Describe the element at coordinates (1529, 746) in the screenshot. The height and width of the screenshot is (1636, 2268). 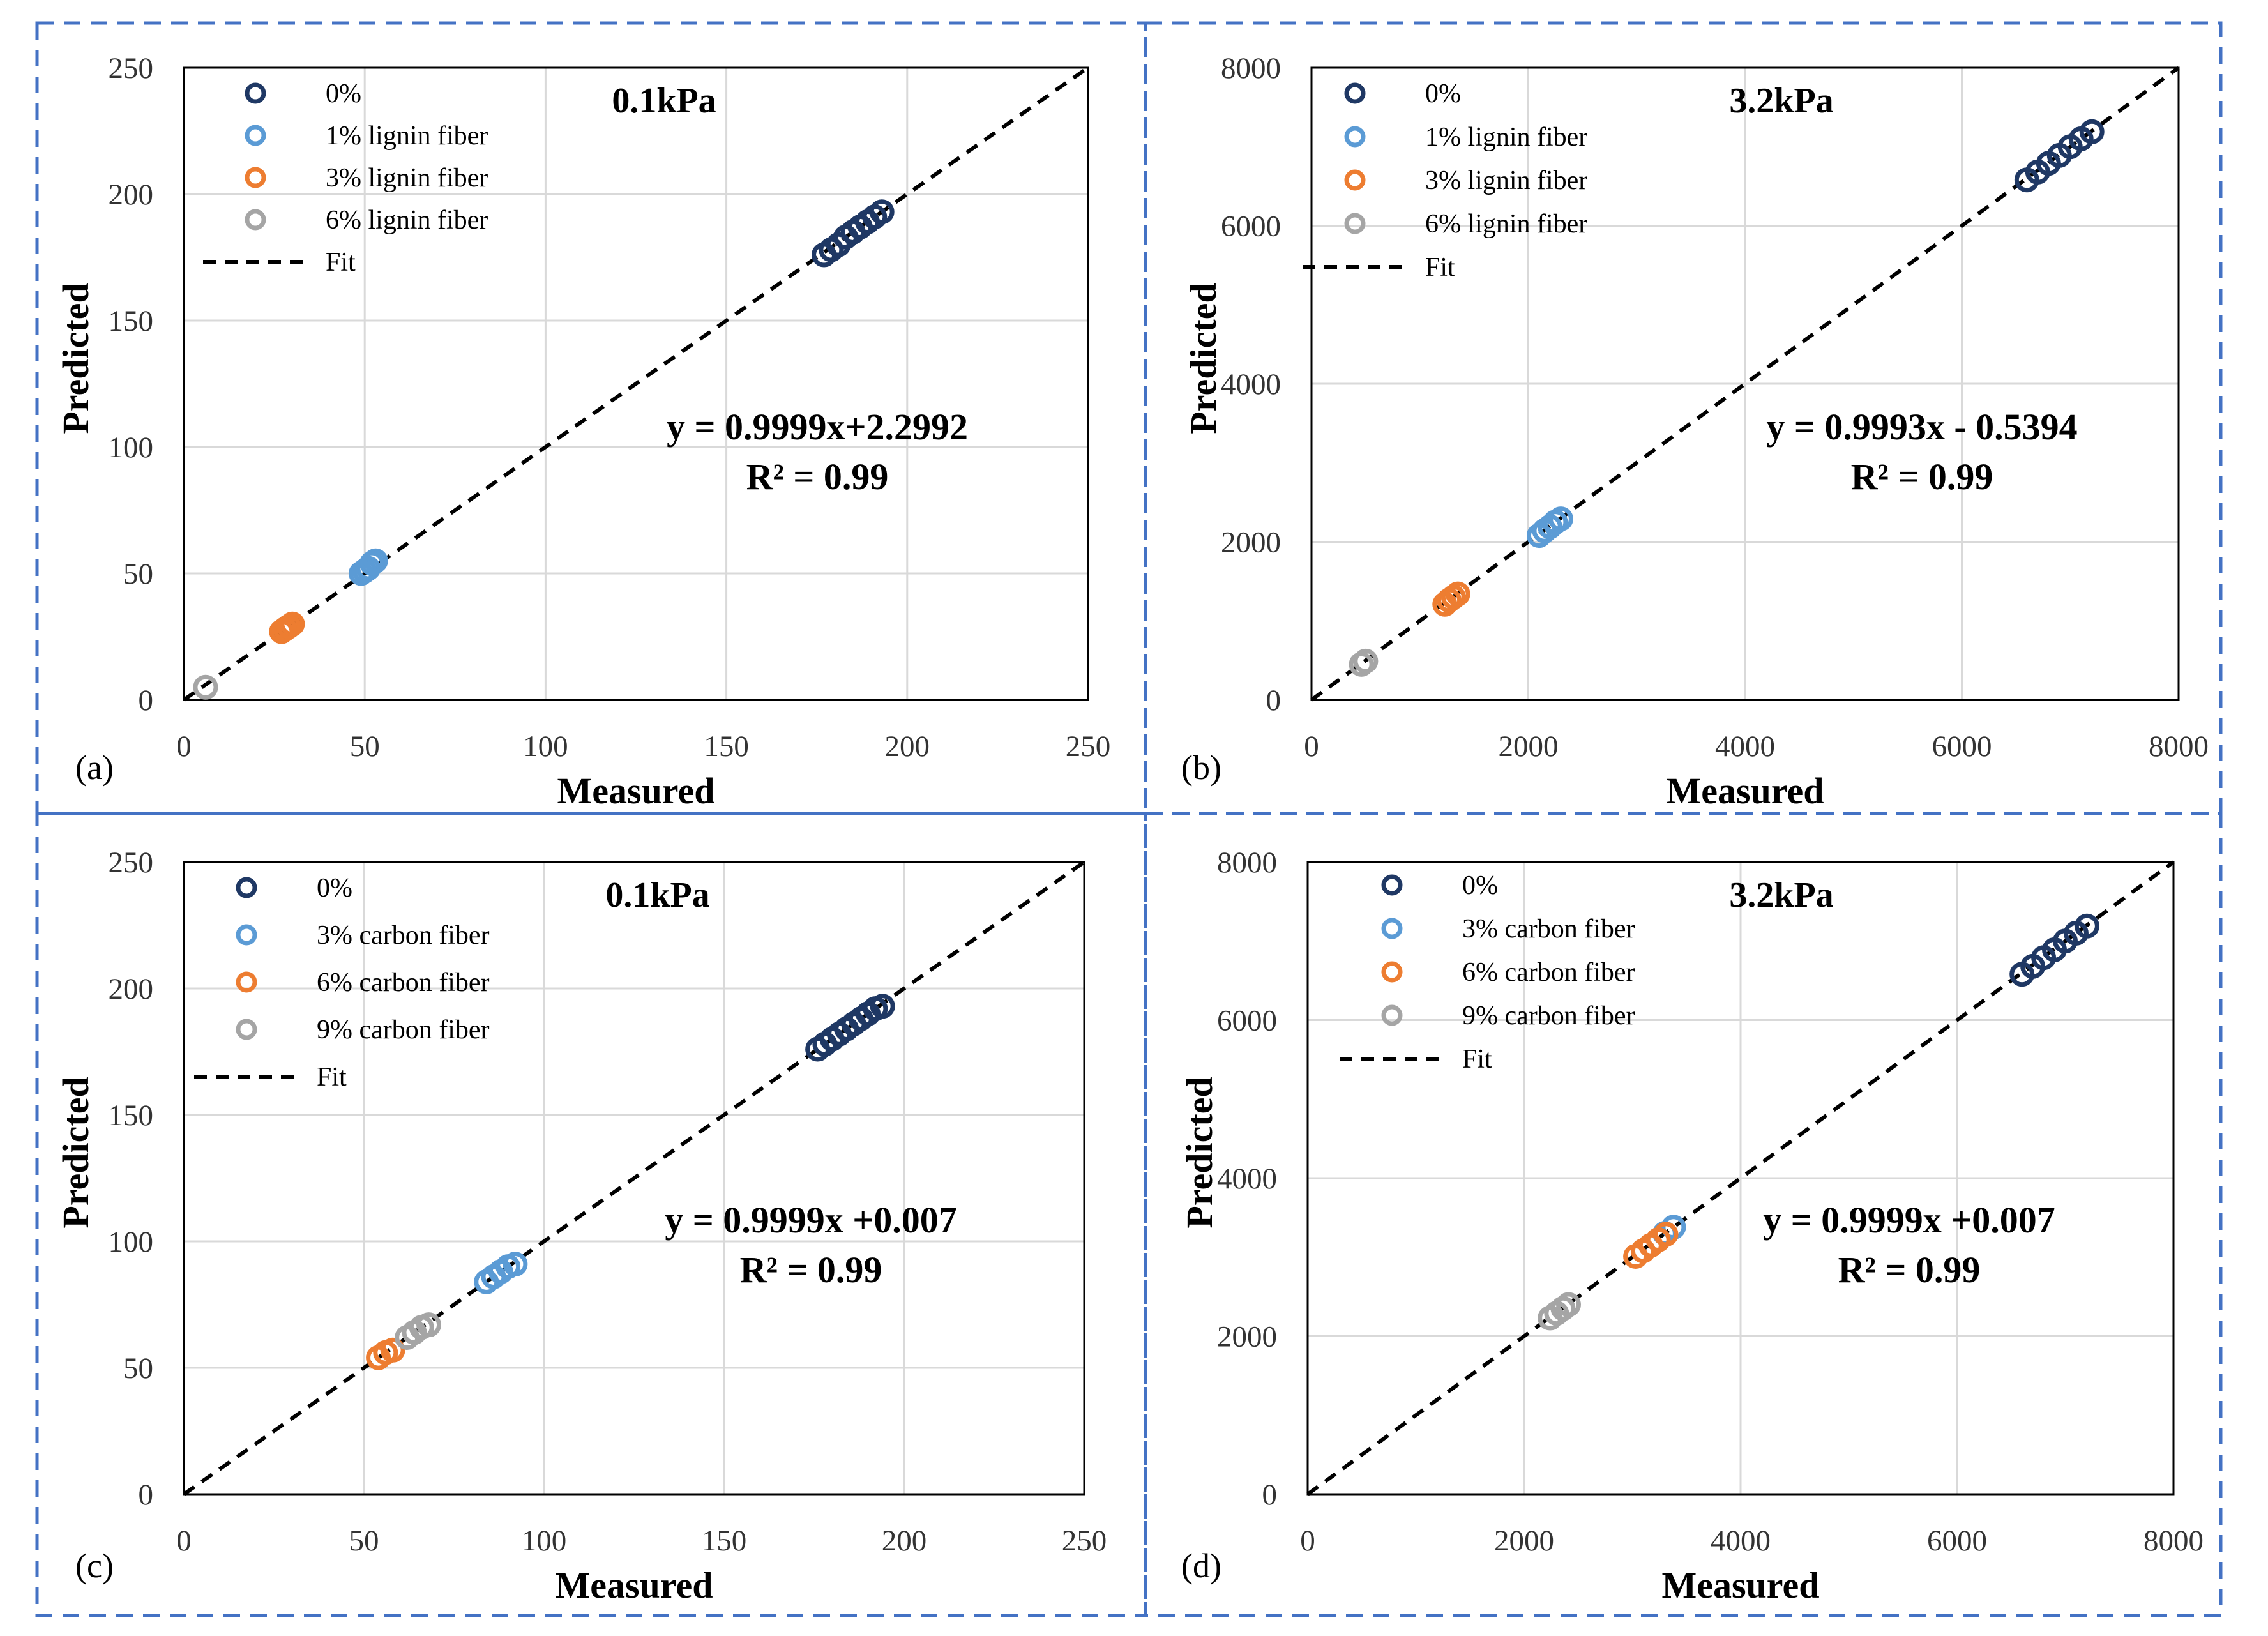
I see `x-tick-label: 2000` at that location.